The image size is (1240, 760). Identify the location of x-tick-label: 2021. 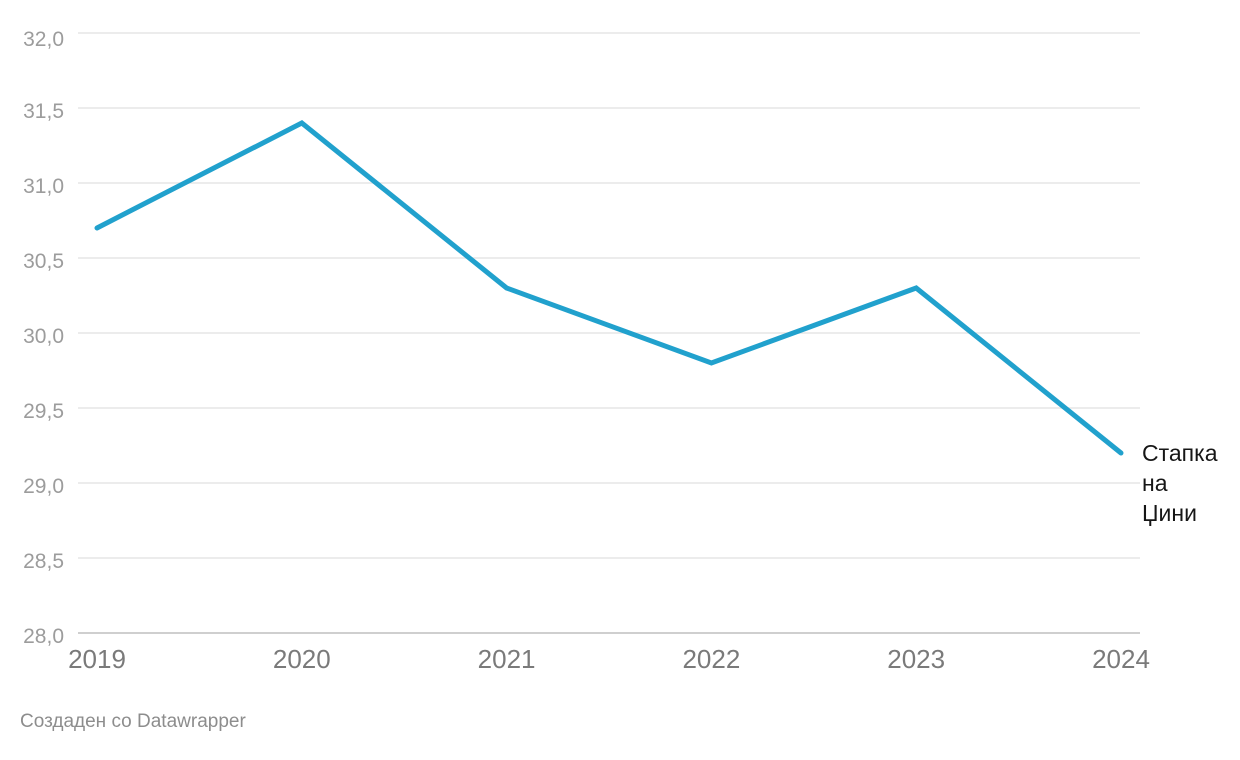
(507, 659).